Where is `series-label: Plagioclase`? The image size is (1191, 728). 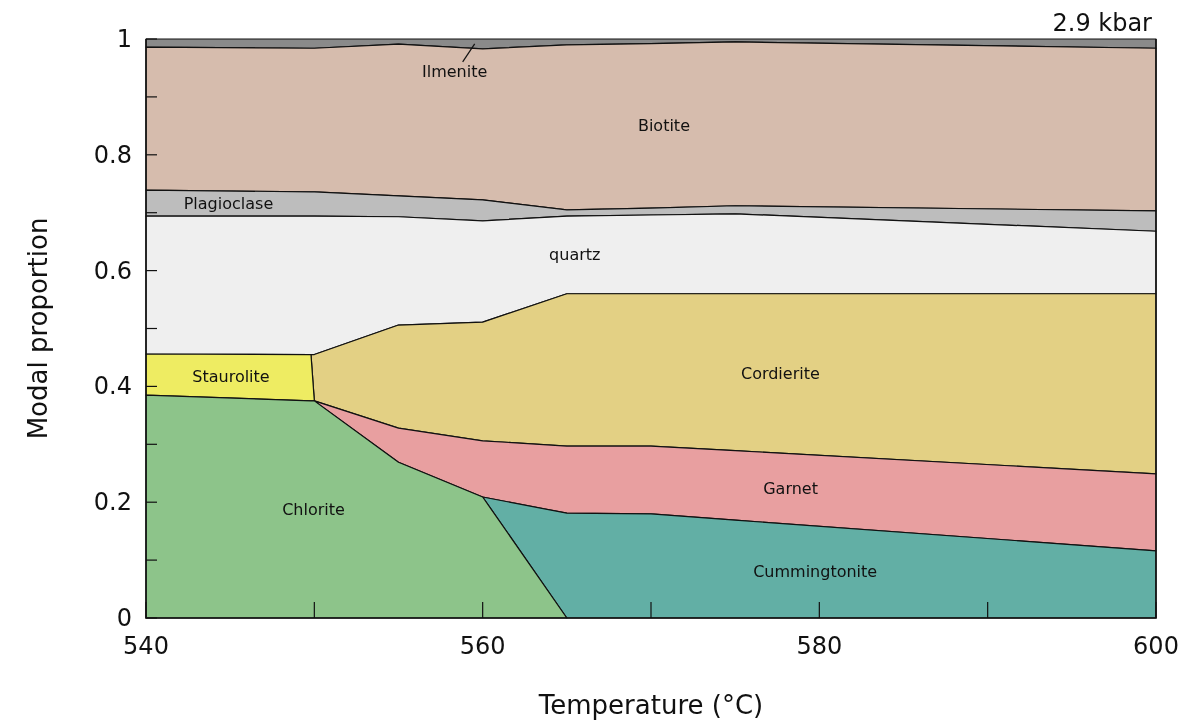
series-label: Plagioclase is located at coordinates (228, 204).